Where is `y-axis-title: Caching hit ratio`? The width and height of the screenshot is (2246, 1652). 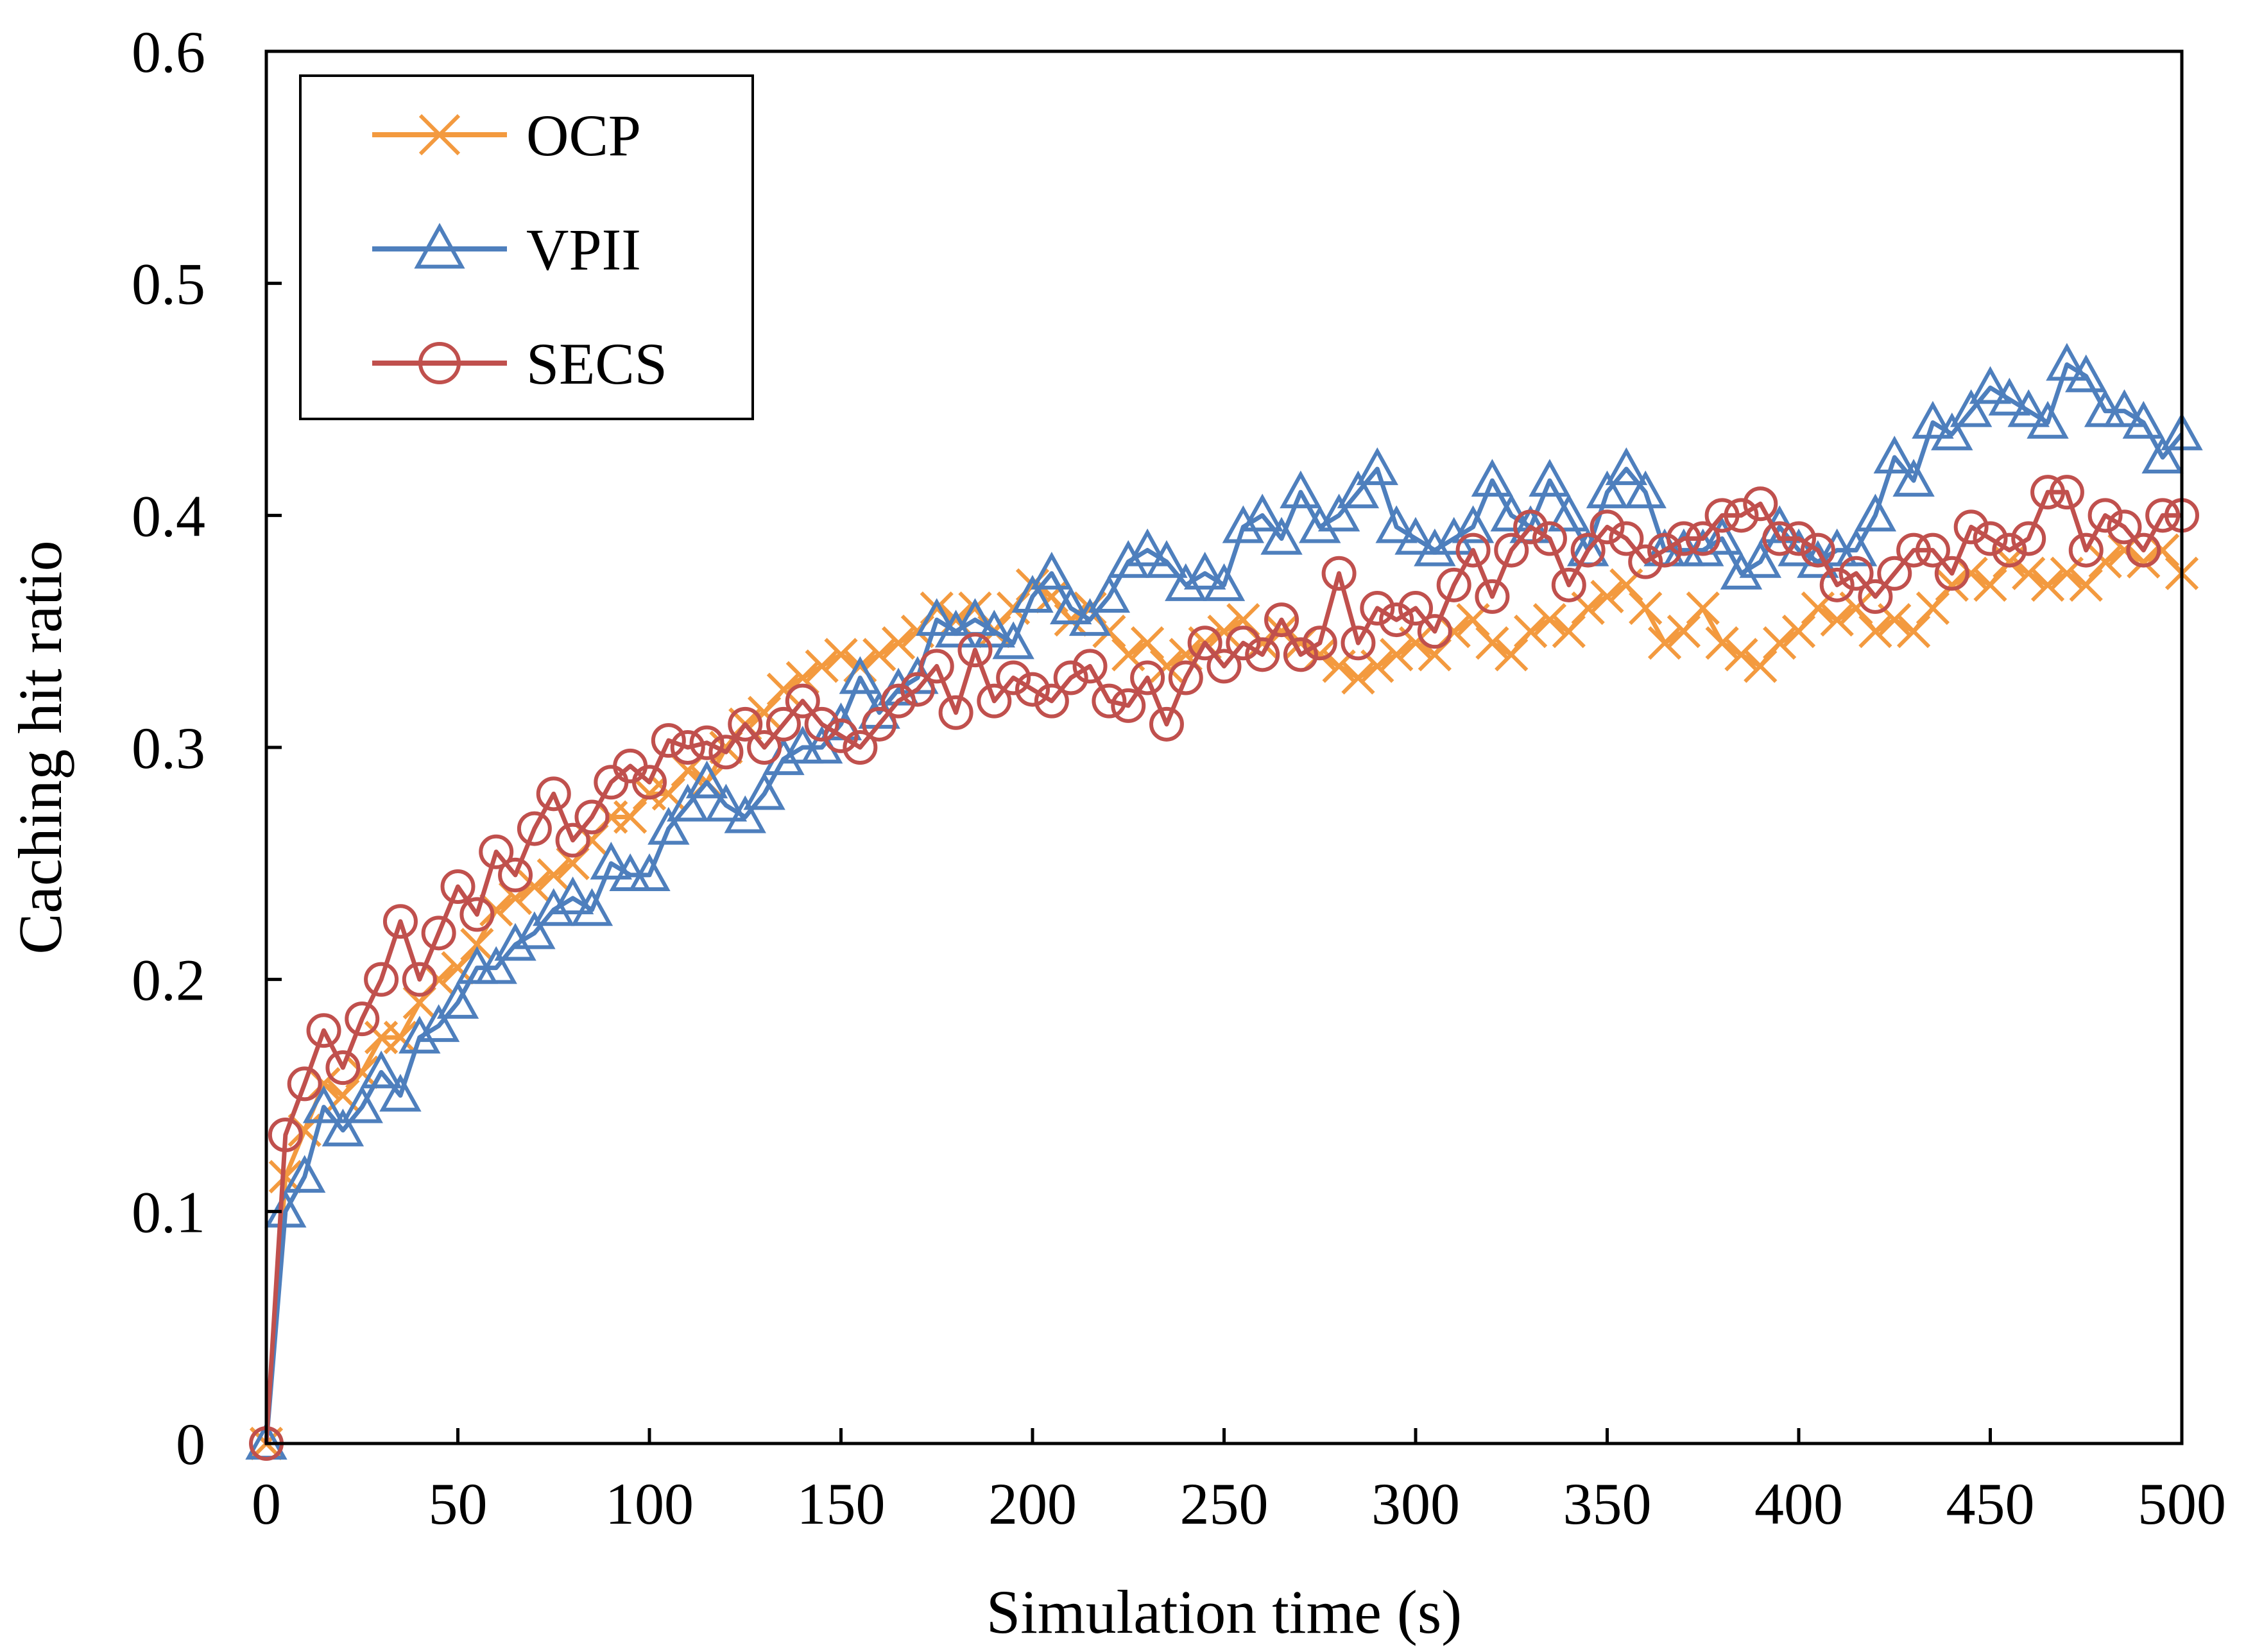 y-axis-title: Caching hit ratio is located at coordinates (40, 747).